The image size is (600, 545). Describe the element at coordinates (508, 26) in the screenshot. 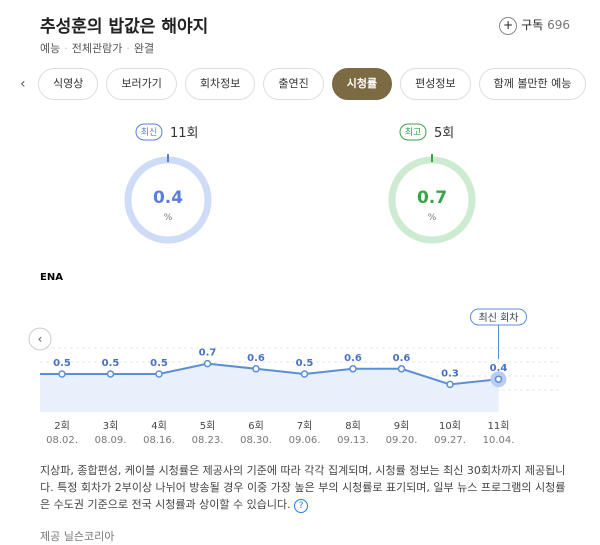

I see `plus-icon: +` at that location.